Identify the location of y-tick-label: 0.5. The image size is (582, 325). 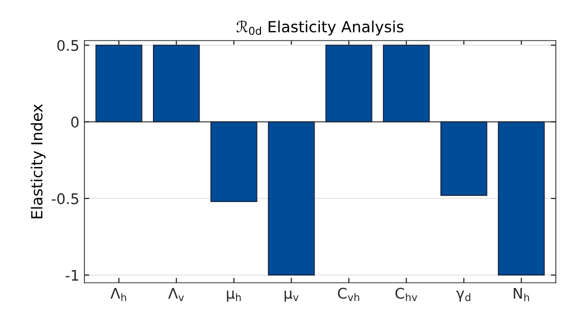
(67, 45).